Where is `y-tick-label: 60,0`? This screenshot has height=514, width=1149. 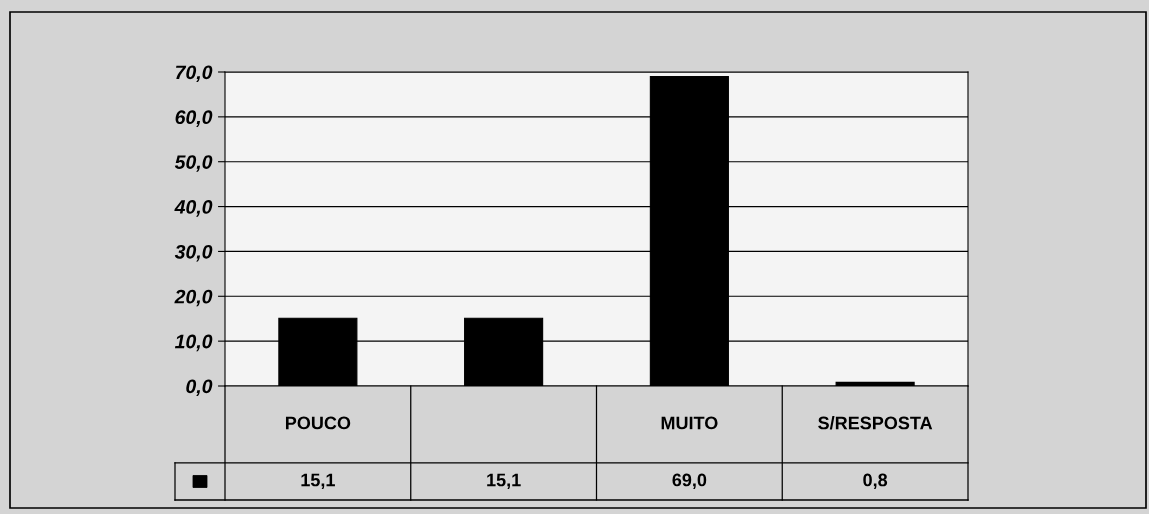 y-tick-label: 60,0 is located at coordinates (194, 118).